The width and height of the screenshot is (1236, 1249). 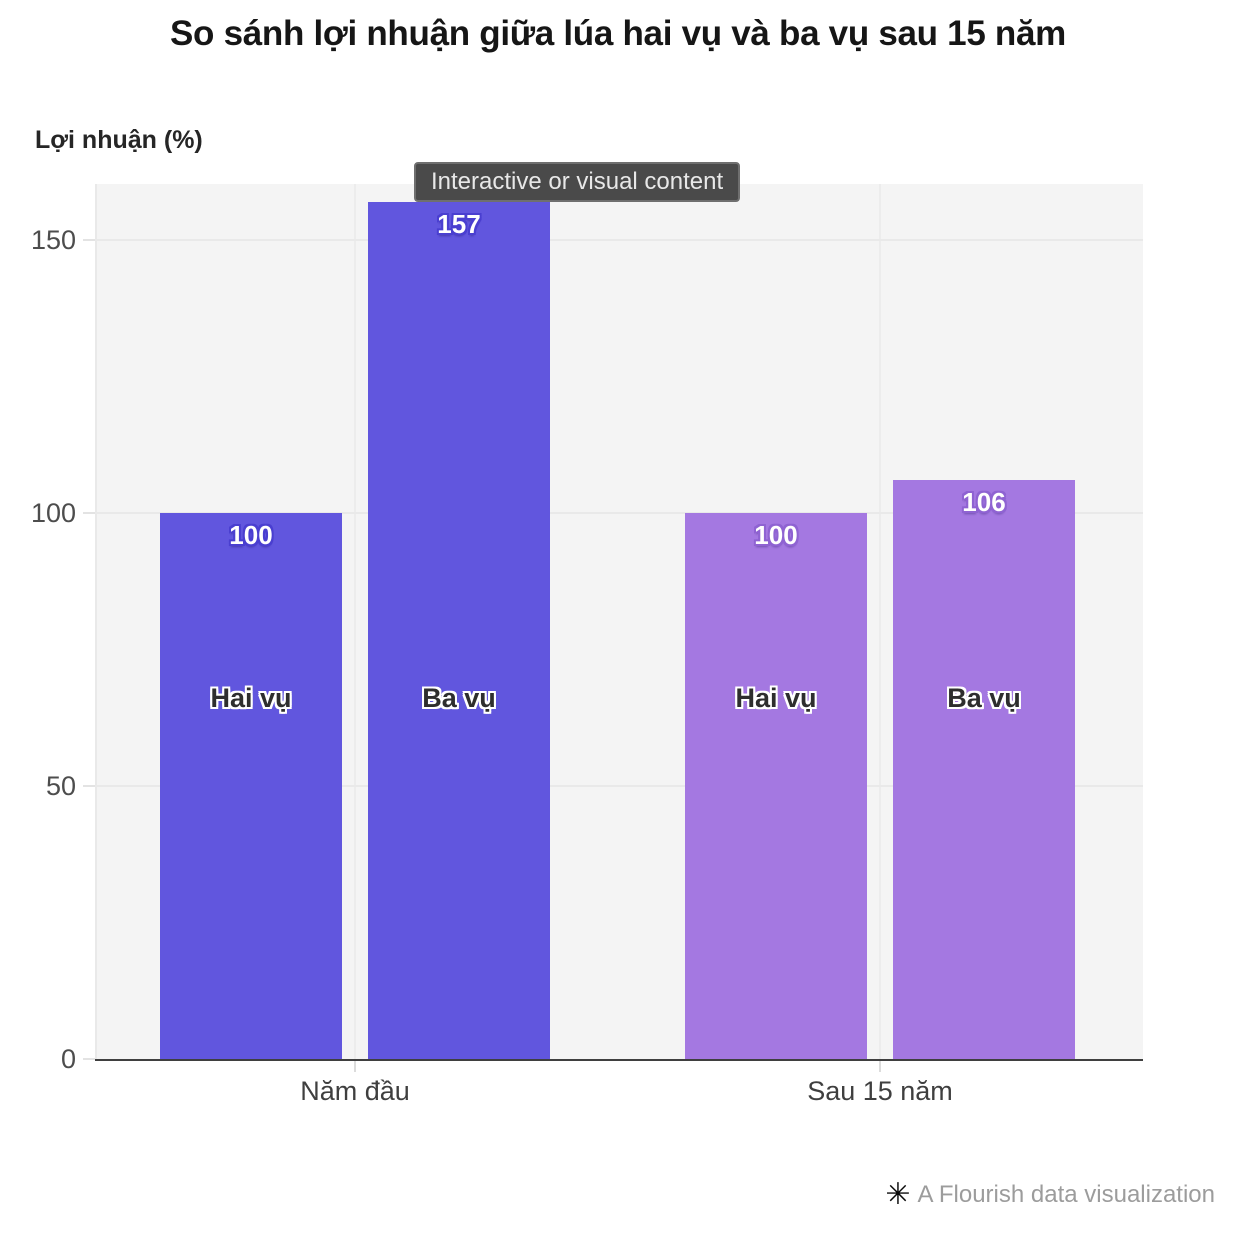 I want to click on y-axis-tick-label: 150, so click(x=53, y=240).